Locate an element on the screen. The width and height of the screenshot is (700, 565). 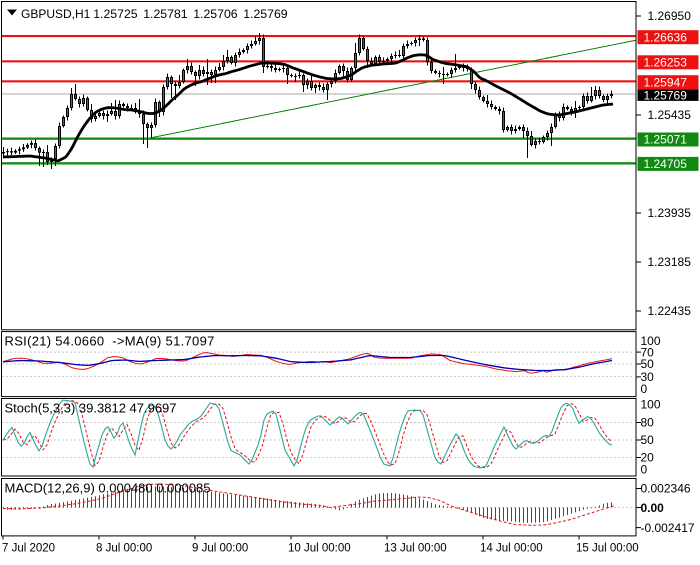
svg-text: 10 Jul 00:00 is located at coordinates (319, 548).